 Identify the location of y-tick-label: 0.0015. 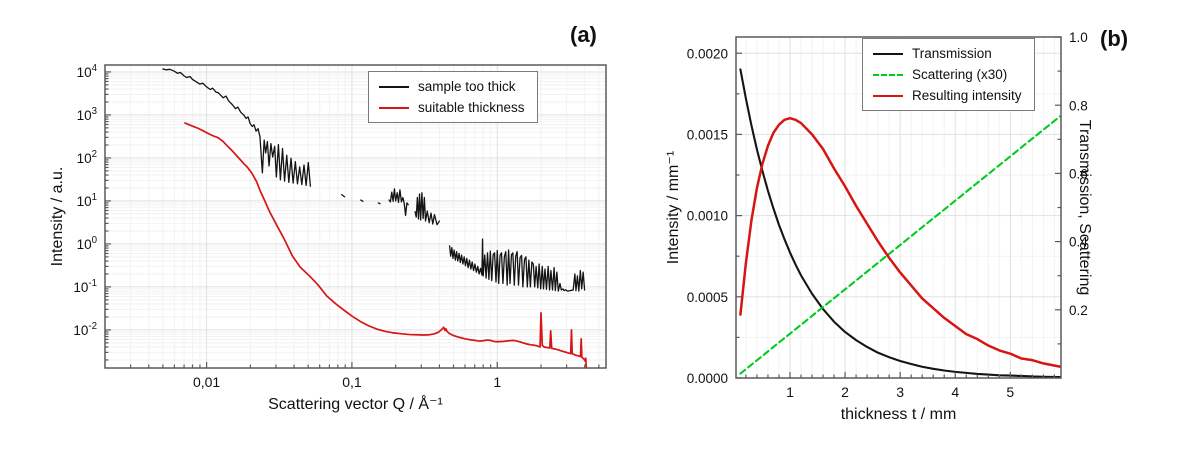
(707, 135).